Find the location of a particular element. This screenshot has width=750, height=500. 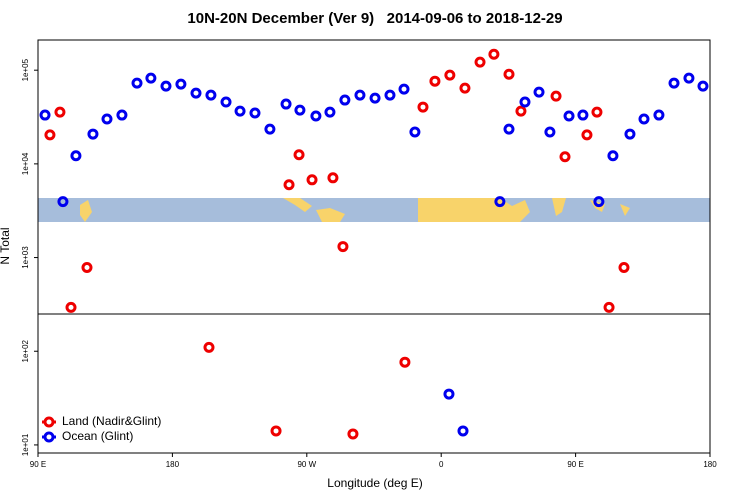

legend-label: Land (Nadir&Glint) is located at coordinates (111, 421).